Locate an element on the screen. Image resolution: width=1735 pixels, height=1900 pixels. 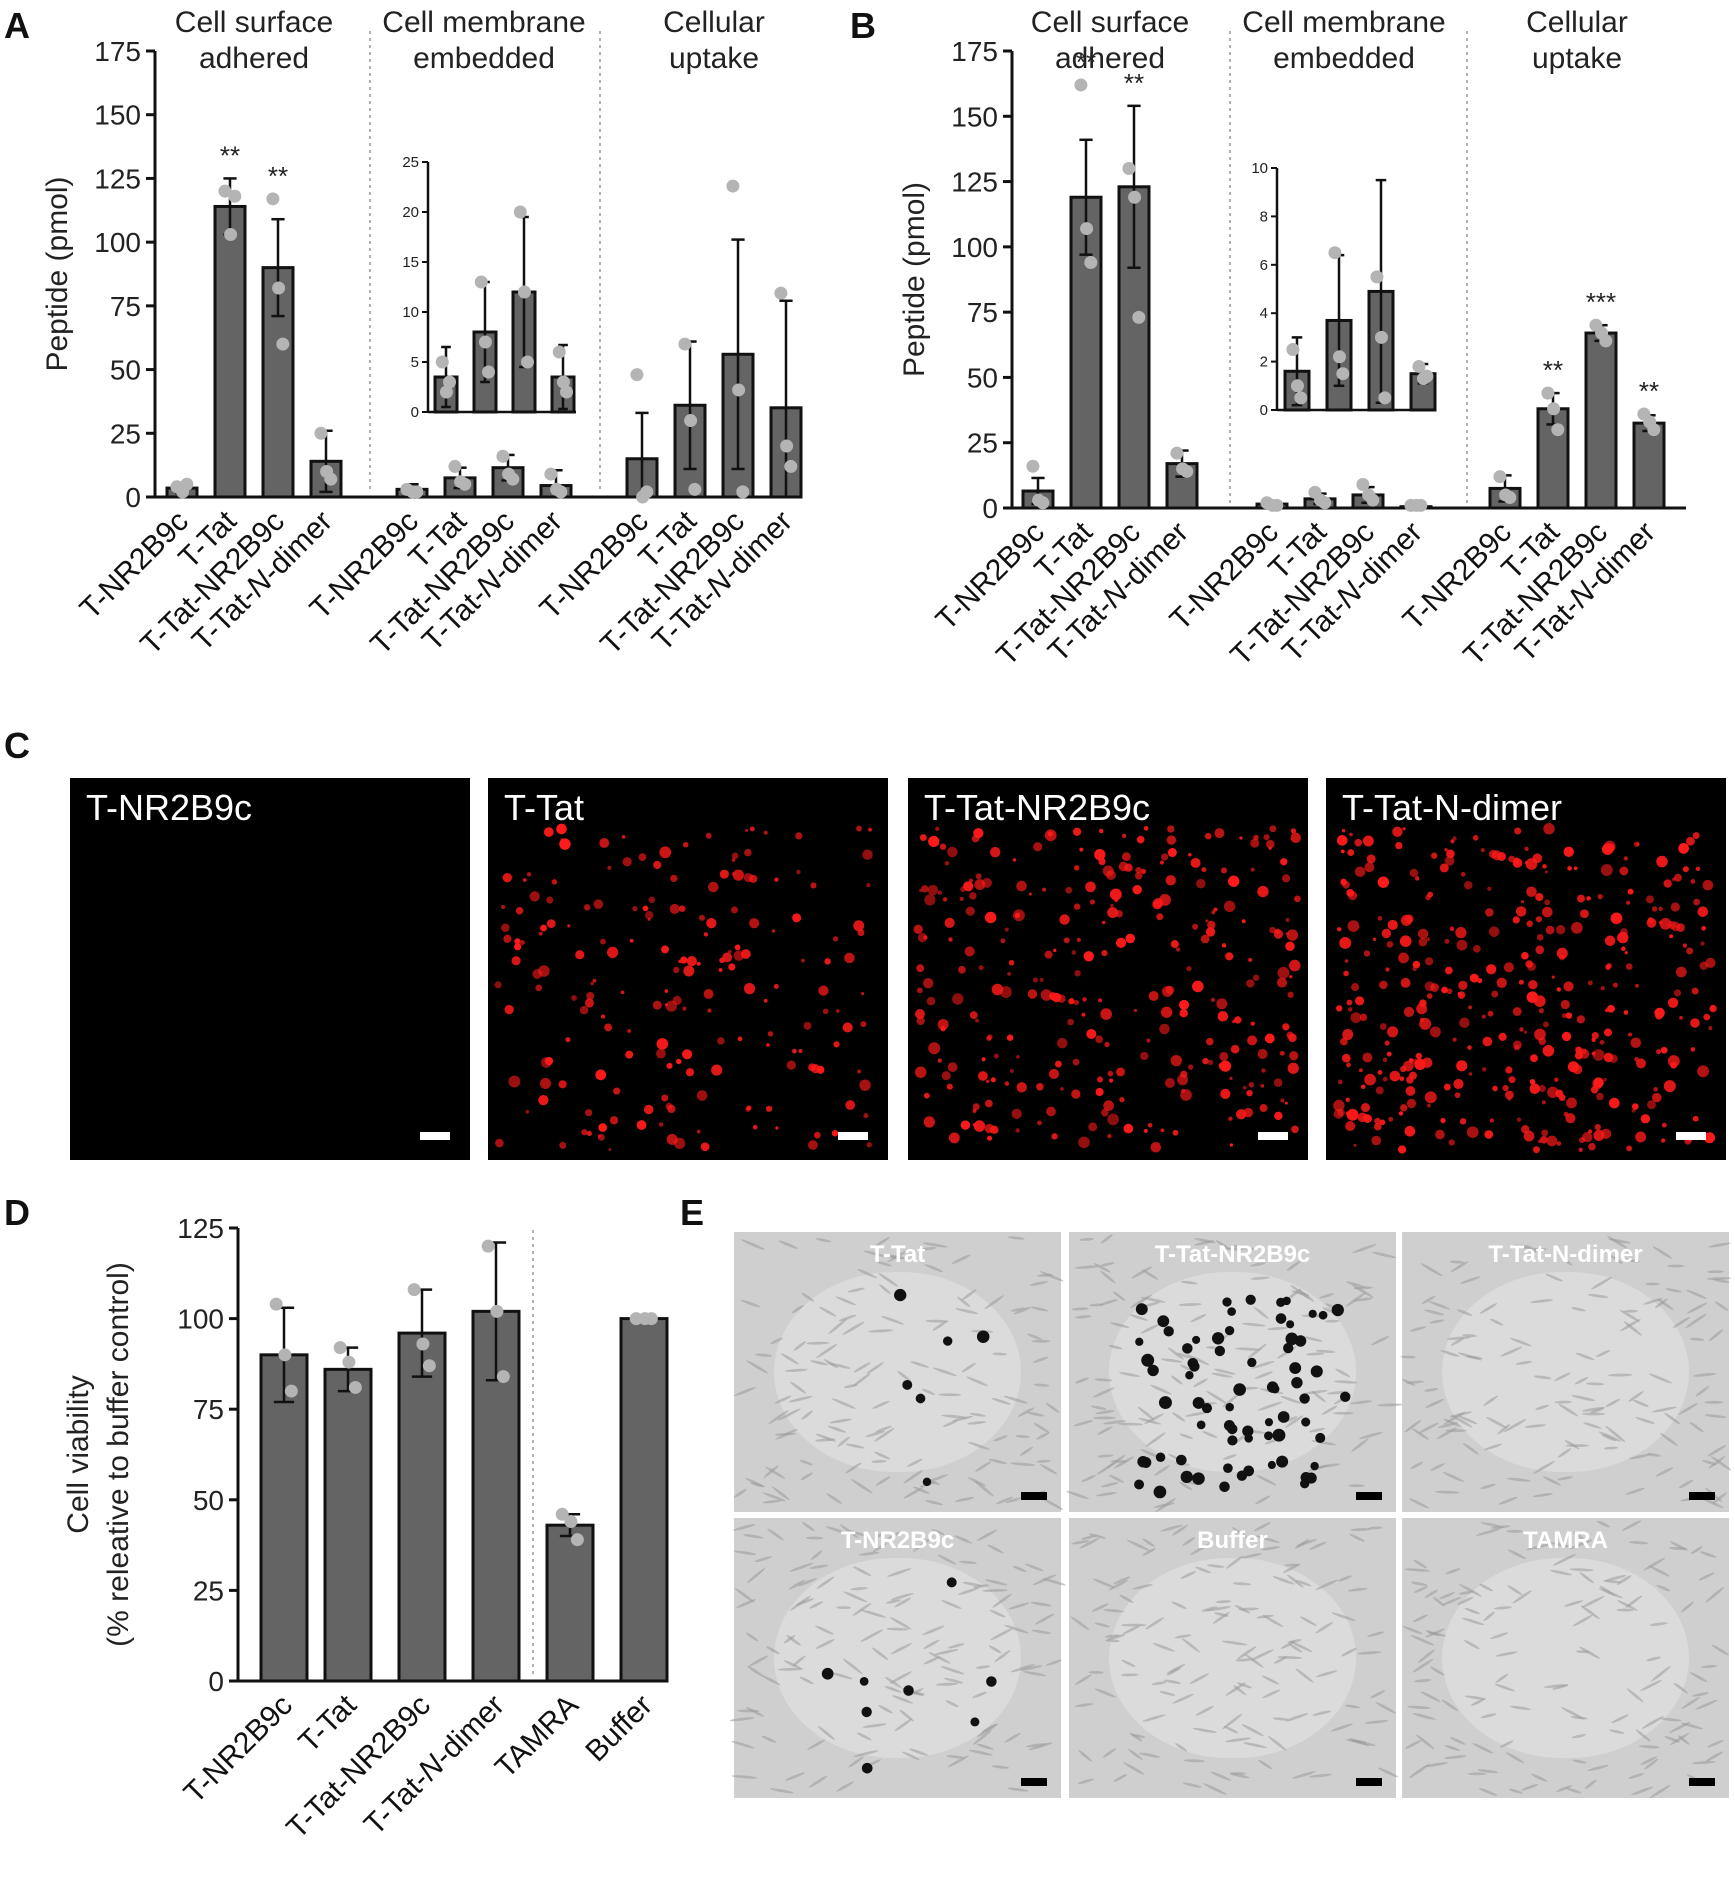
group-title: Cellular uptake is located at coordinates (1577, 40).